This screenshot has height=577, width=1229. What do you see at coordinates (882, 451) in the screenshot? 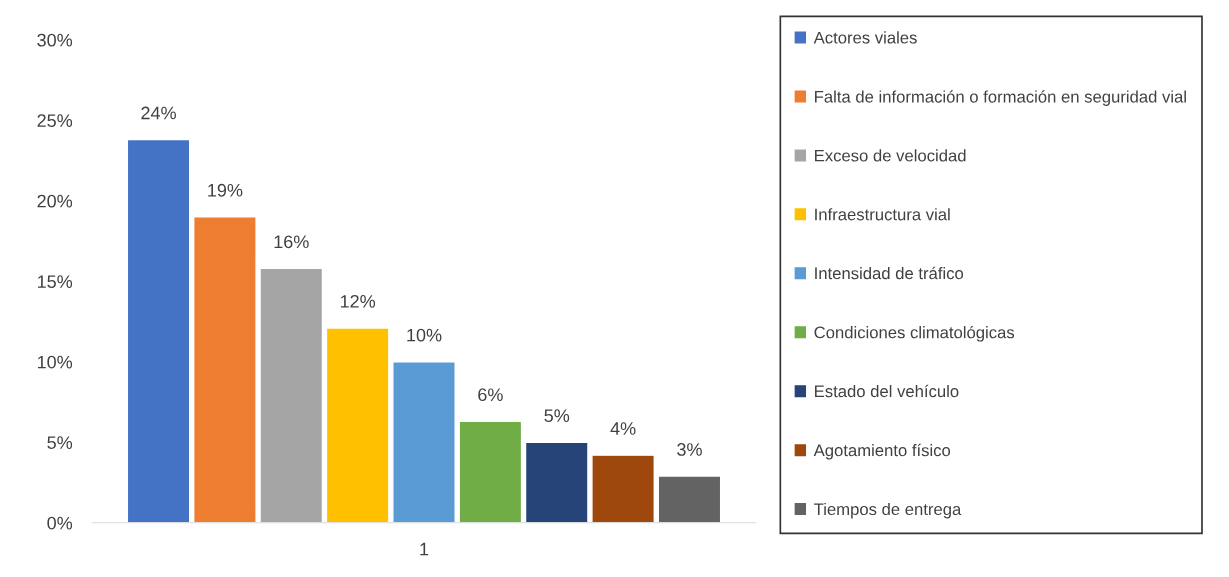
I see `legend-label: Agotamiento físico` at bounding box center [882, 451].